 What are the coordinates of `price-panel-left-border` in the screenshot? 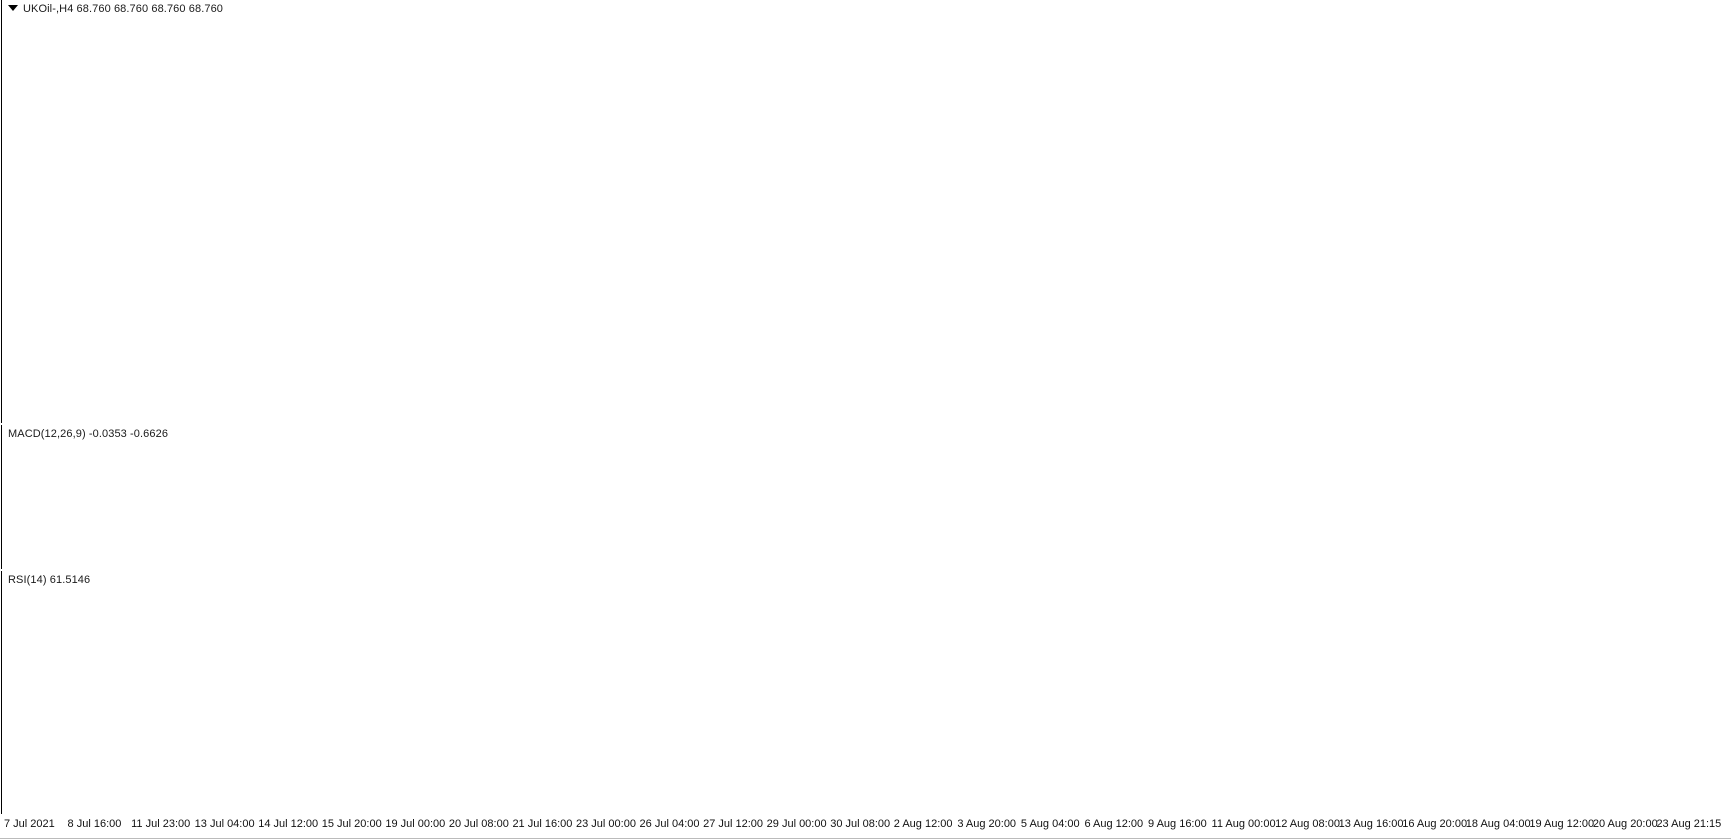 It's located at (1, 211).